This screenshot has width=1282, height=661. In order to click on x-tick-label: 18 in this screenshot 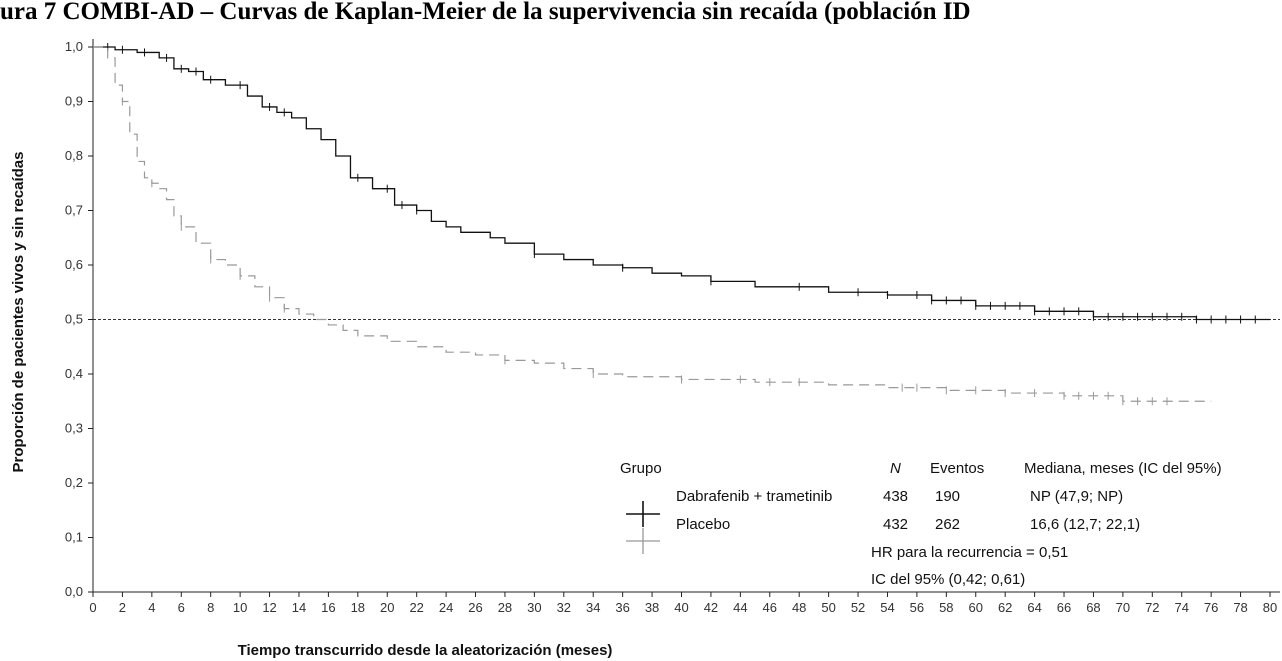, I will do `click(358, 607)`.